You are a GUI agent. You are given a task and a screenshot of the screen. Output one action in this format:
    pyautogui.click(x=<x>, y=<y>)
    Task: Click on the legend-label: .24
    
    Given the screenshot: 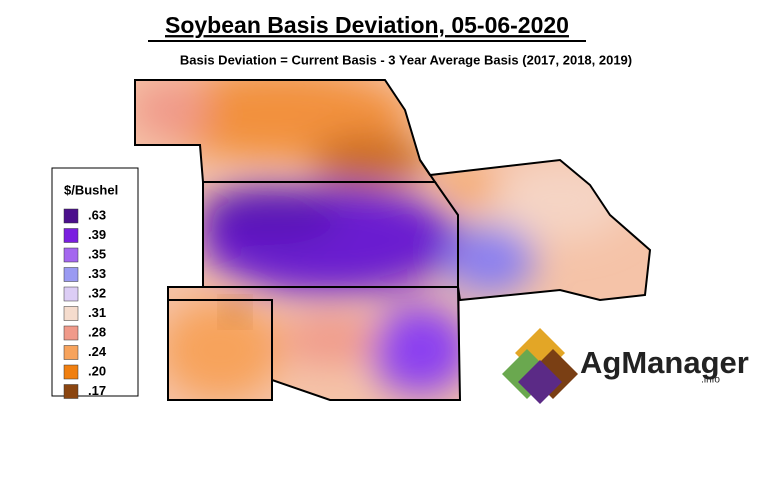 What is the action you would take?
    pyautogui.click(x=97, y=351)
    